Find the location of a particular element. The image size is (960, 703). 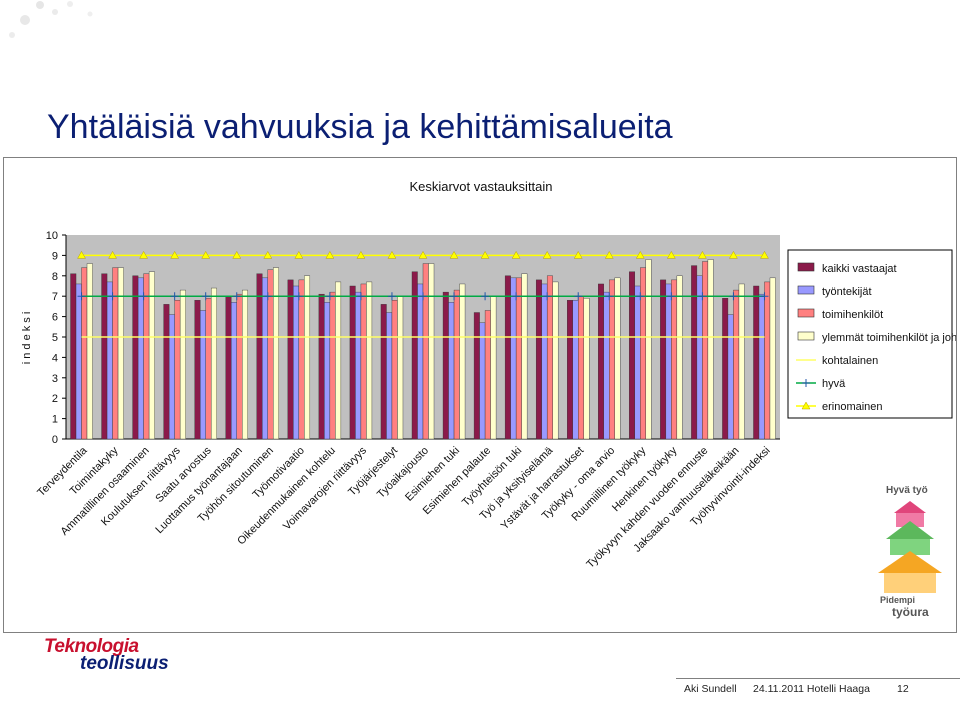

badge-line2: työura is located at coordinates (910, 612).